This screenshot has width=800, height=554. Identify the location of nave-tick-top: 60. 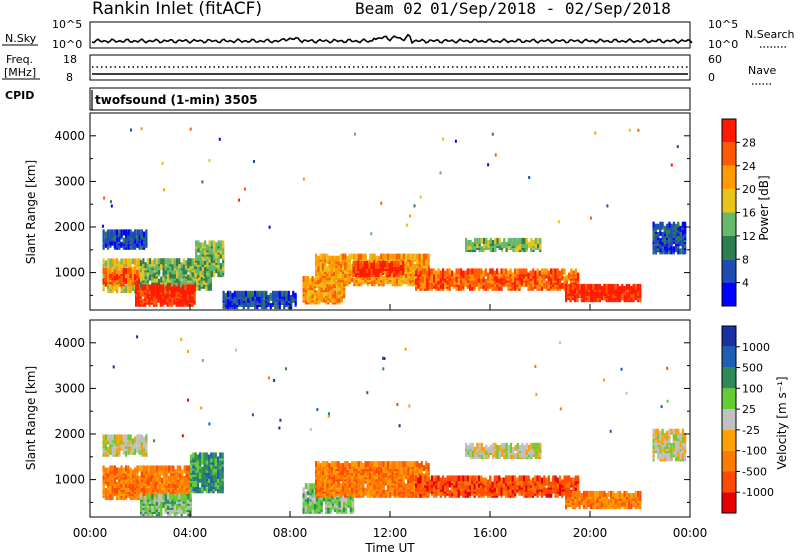
(715, 59).